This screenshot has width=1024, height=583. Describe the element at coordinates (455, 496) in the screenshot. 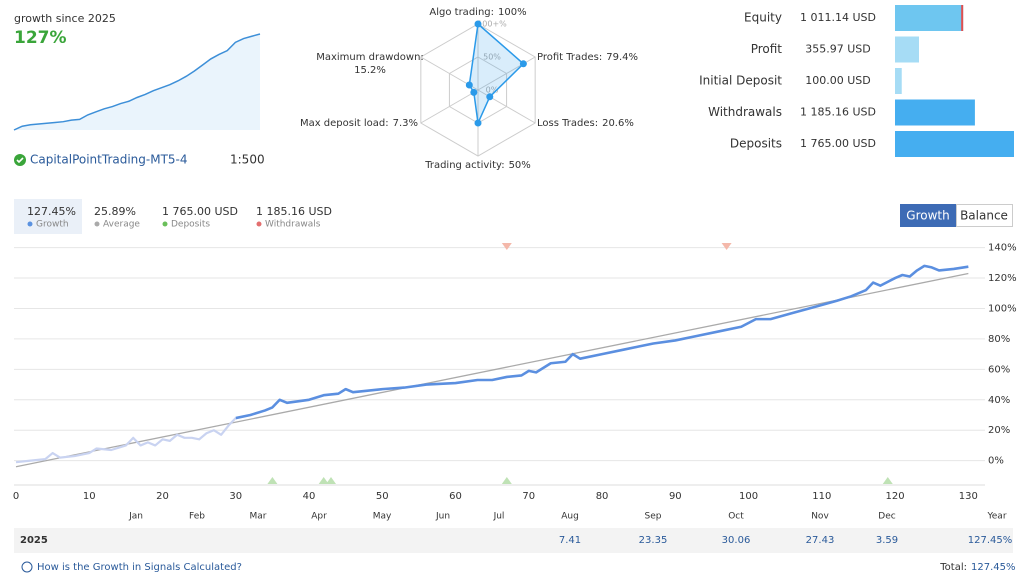

I see `x-tick-label: 60` at that location.